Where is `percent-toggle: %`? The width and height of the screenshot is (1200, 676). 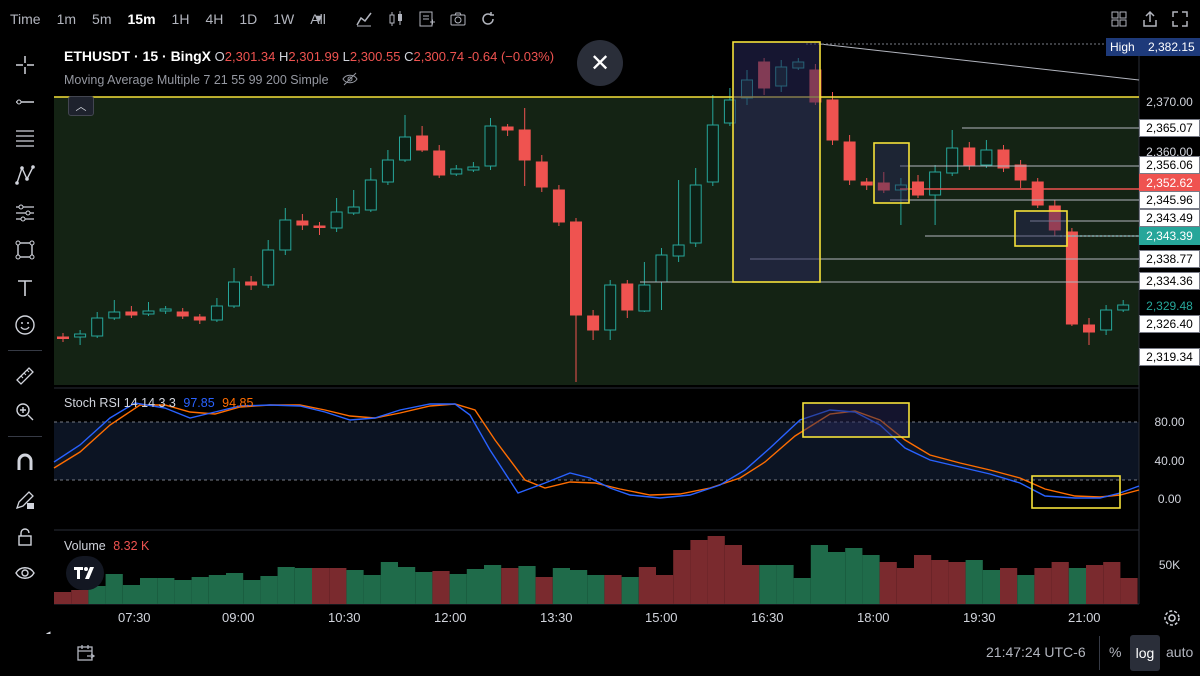 percent-toggle: % is located at coordinates (1115, 652).